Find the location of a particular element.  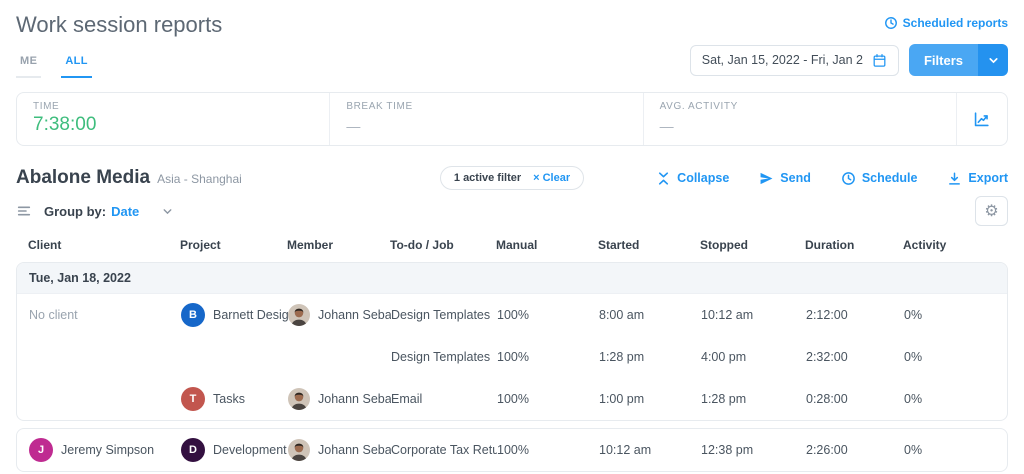

group-by-dropdown: Group by: Date is located at coordinates (95, 211).